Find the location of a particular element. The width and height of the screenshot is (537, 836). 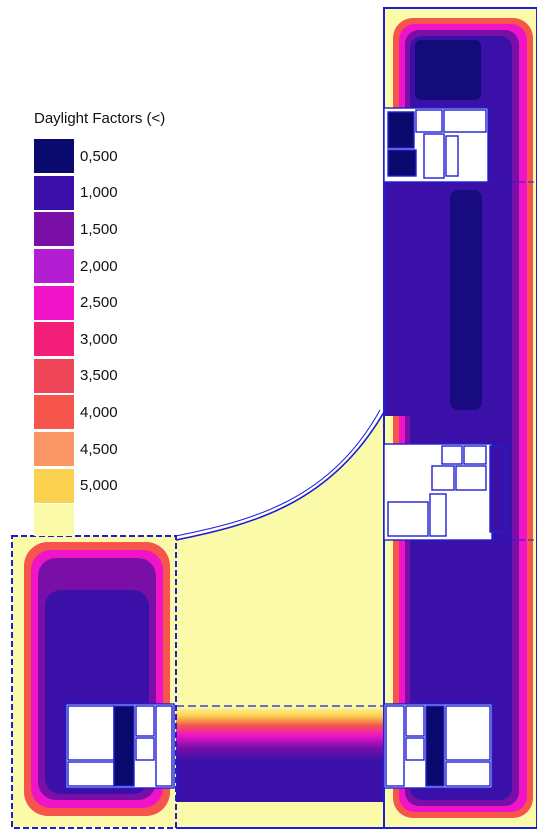

left-wing-outline is located at coordinates (94, 682).